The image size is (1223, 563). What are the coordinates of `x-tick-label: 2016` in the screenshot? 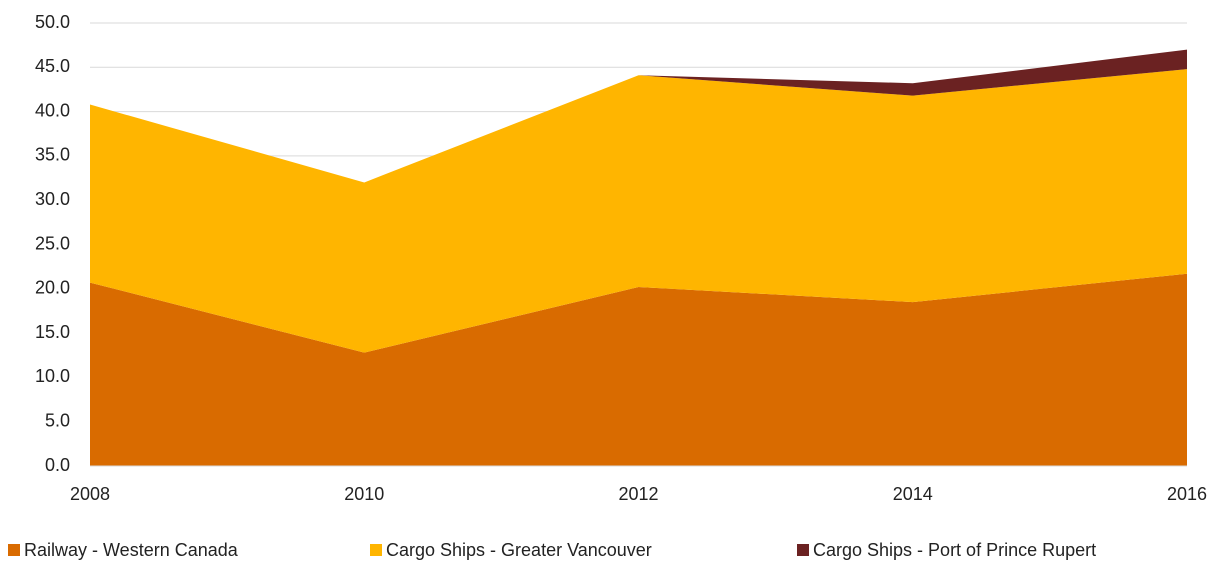 It's located at (1187, 494).